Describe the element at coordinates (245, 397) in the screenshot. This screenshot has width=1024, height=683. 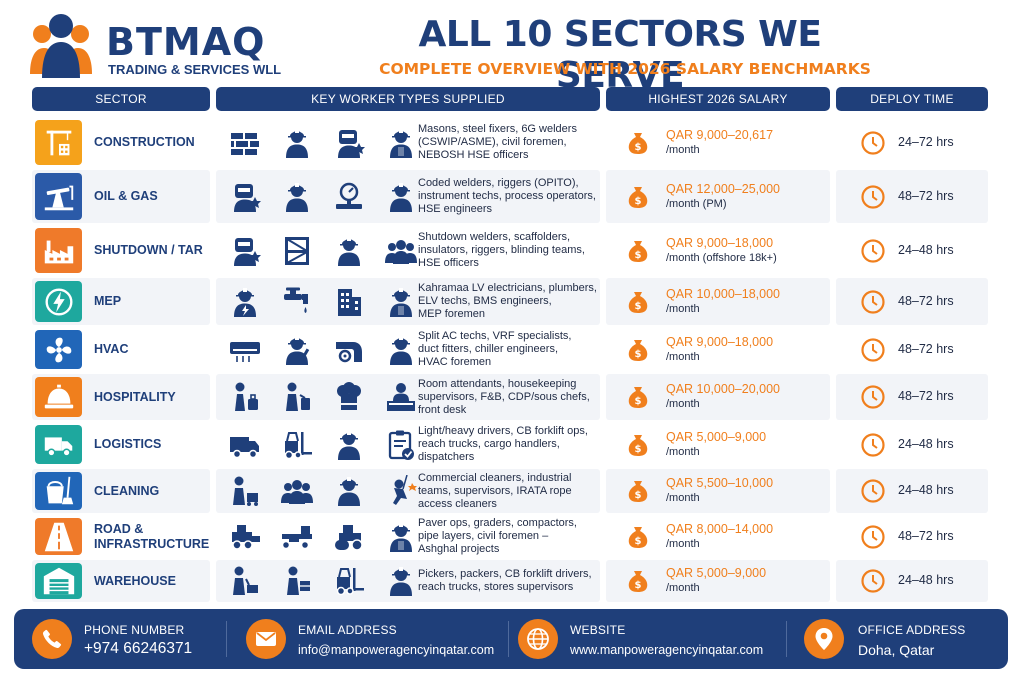
I see `luggage-attendant-icon` at that location.